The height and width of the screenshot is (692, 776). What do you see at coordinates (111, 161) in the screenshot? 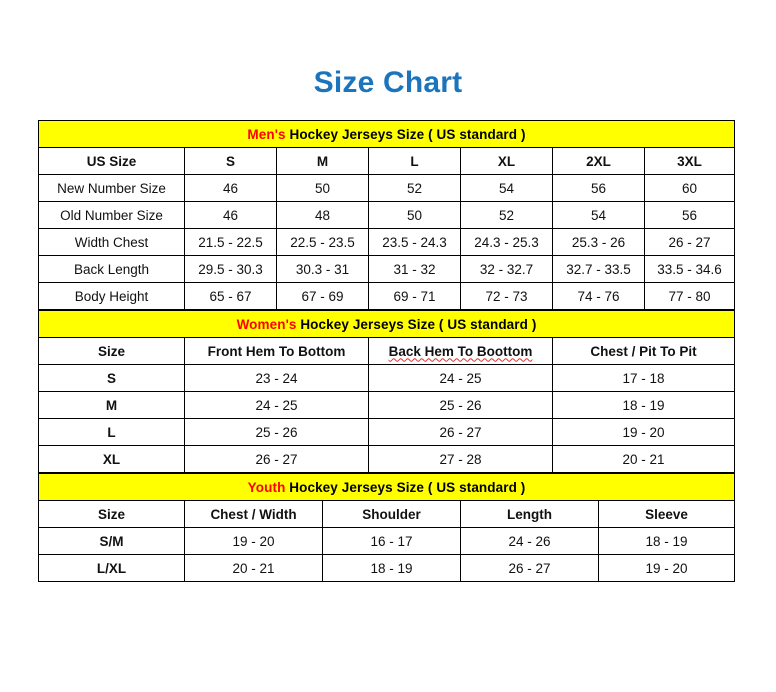
I see `mens-header-us-size: US Size` at bounding box center [111, 161].